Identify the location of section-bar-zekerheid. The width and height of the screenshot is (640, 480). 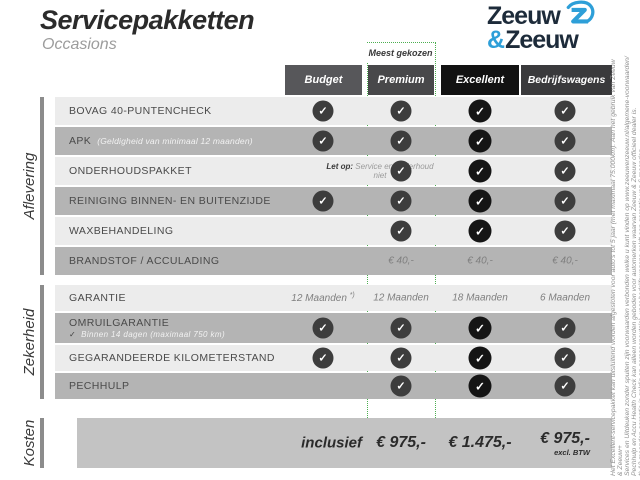
(42, 342).